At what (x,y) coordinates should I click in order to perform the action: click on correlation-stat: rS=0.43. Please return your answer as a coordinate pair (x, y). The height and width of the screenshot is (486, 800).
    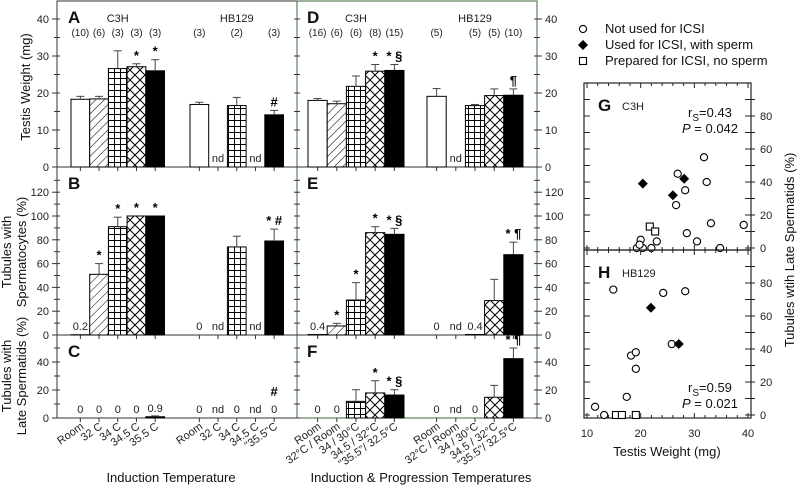
    Looking at the image, I should click on (710, 114).